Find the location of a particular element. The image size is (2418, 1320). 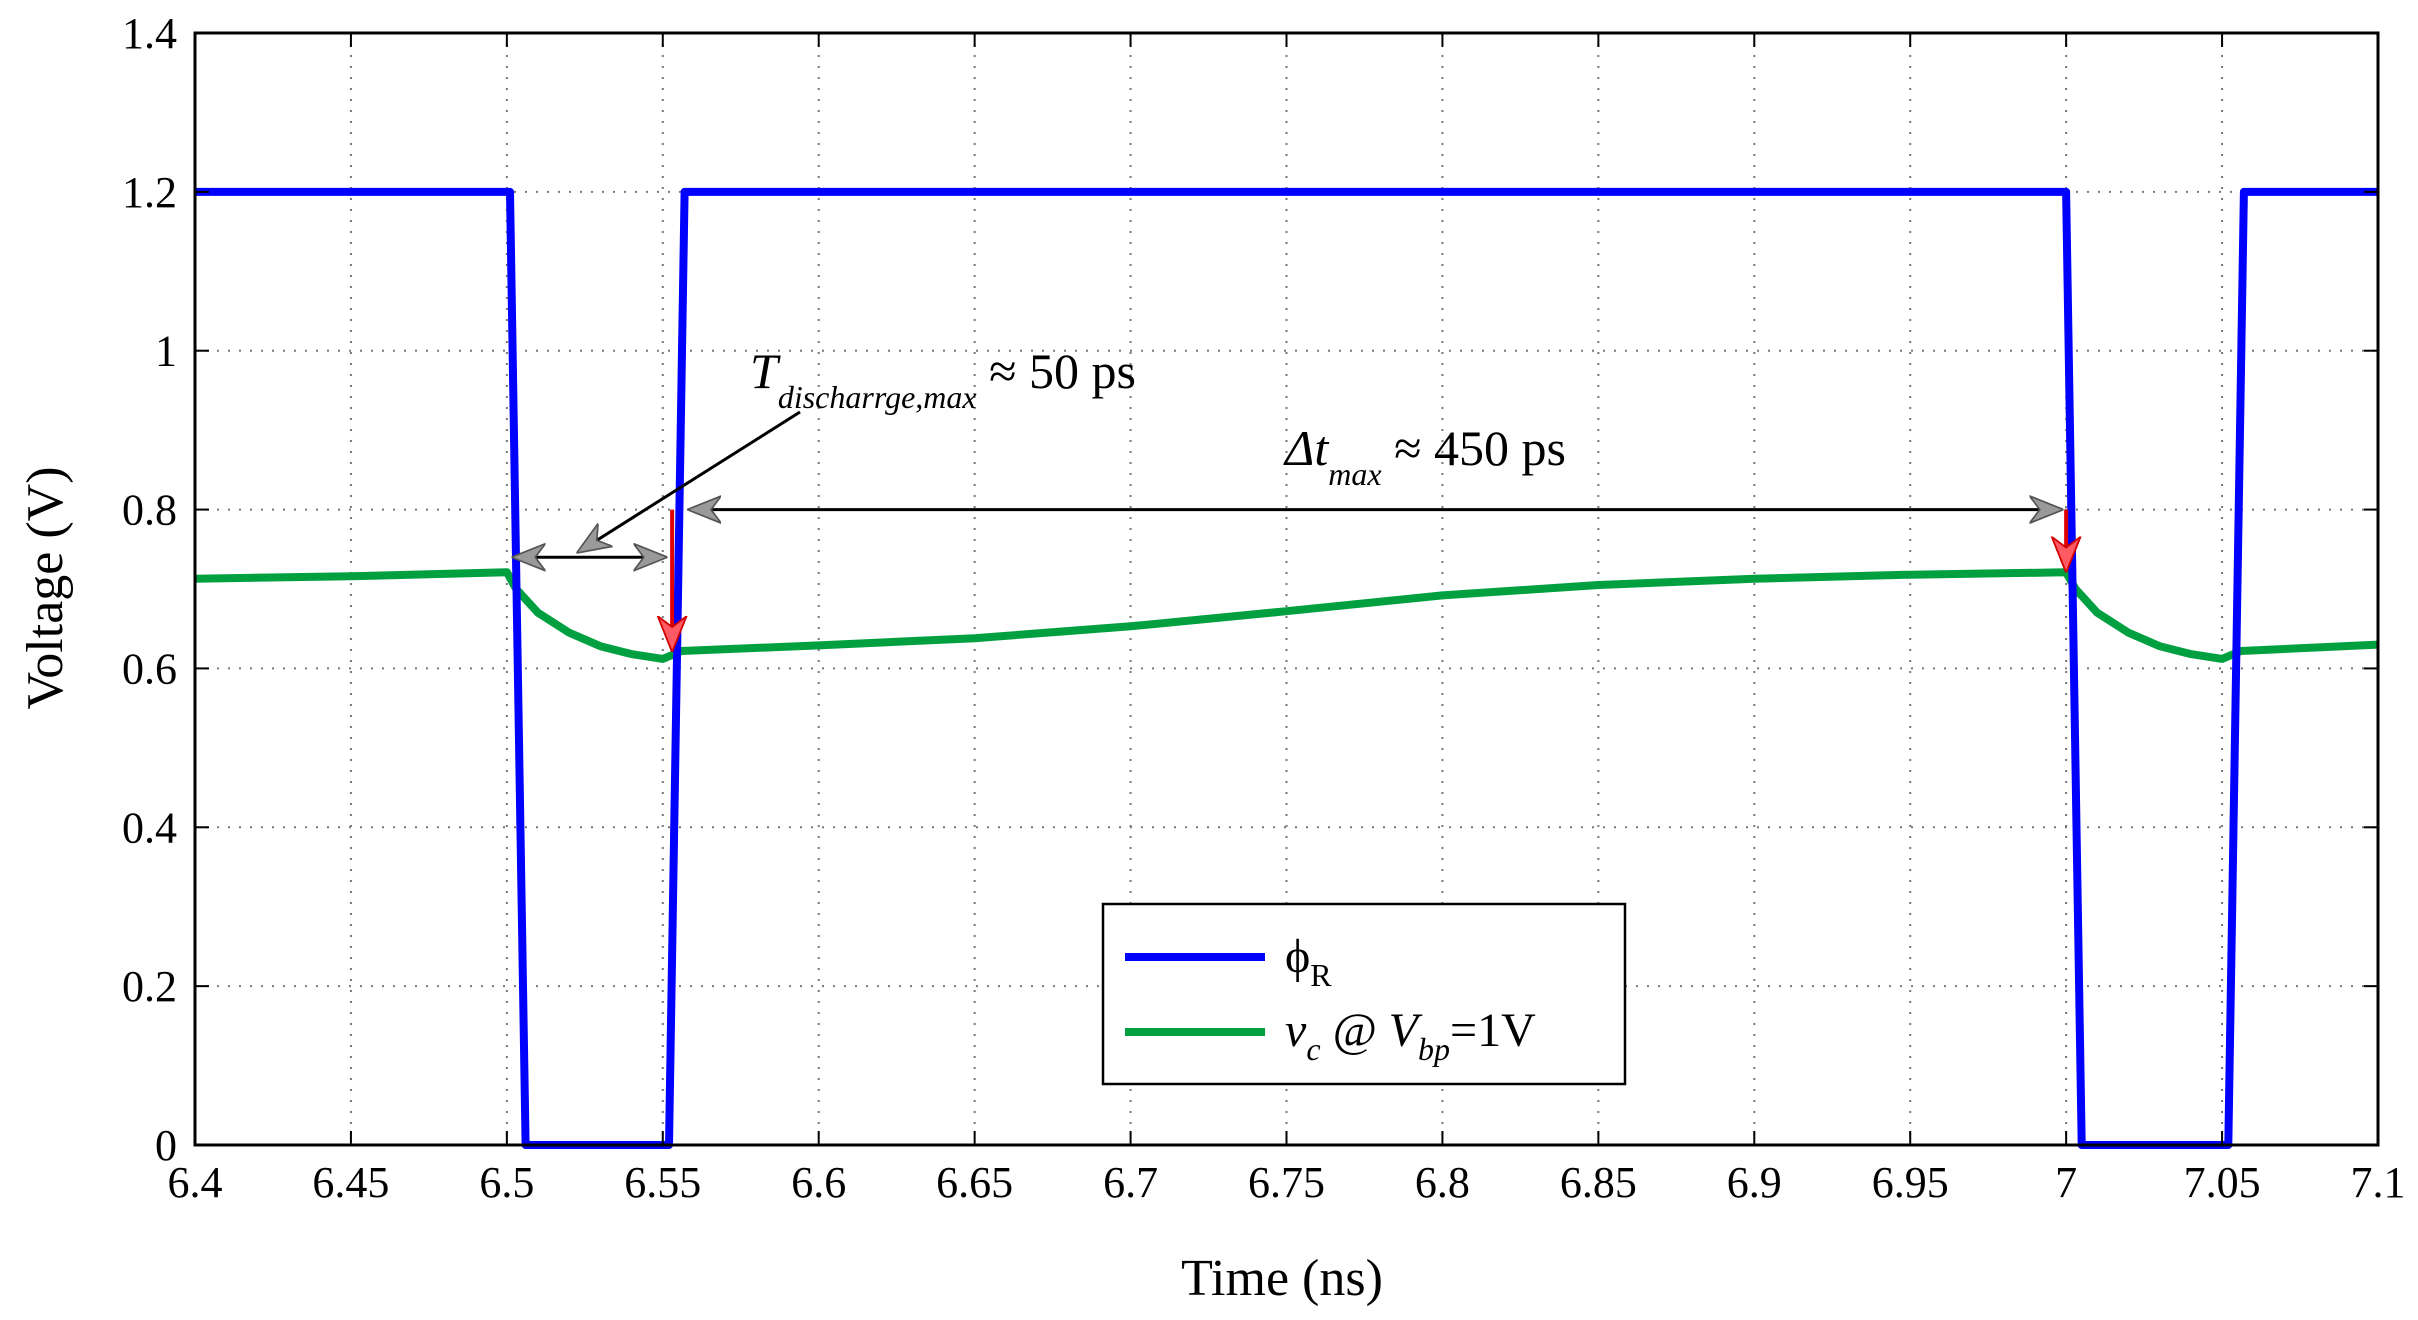

y-tick-label: 1.2 is located at coordinates (149, 192).